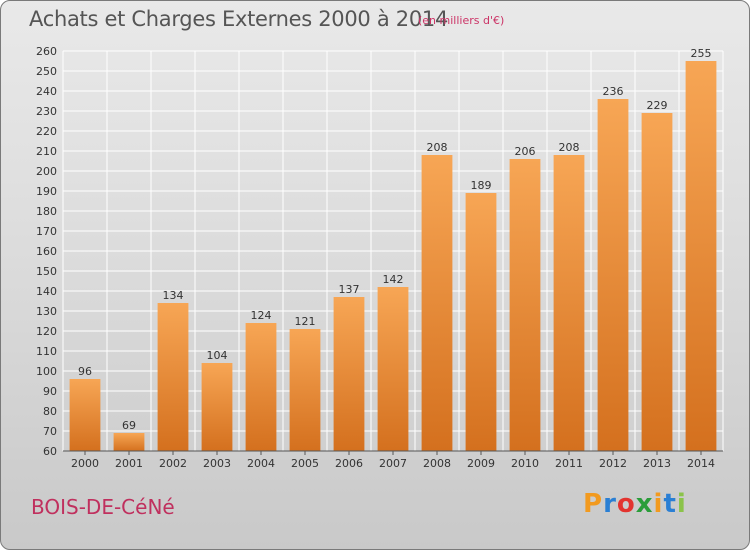 This screenshot has height=550, width=750. I want to click on x-tick-label-2007: 2007, so click(393, 463).